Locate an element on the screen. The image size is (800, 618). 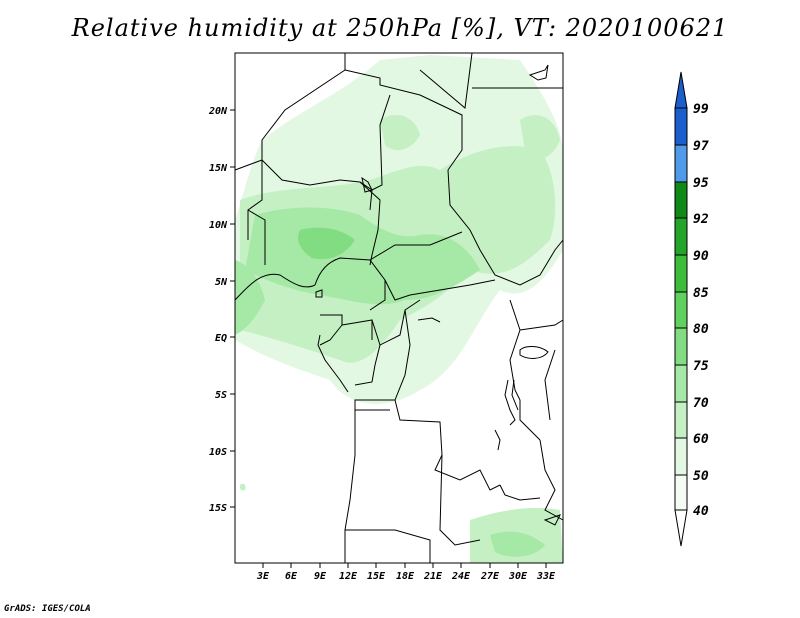
colorbar-label: 90 is located at coordinates (701, 256).